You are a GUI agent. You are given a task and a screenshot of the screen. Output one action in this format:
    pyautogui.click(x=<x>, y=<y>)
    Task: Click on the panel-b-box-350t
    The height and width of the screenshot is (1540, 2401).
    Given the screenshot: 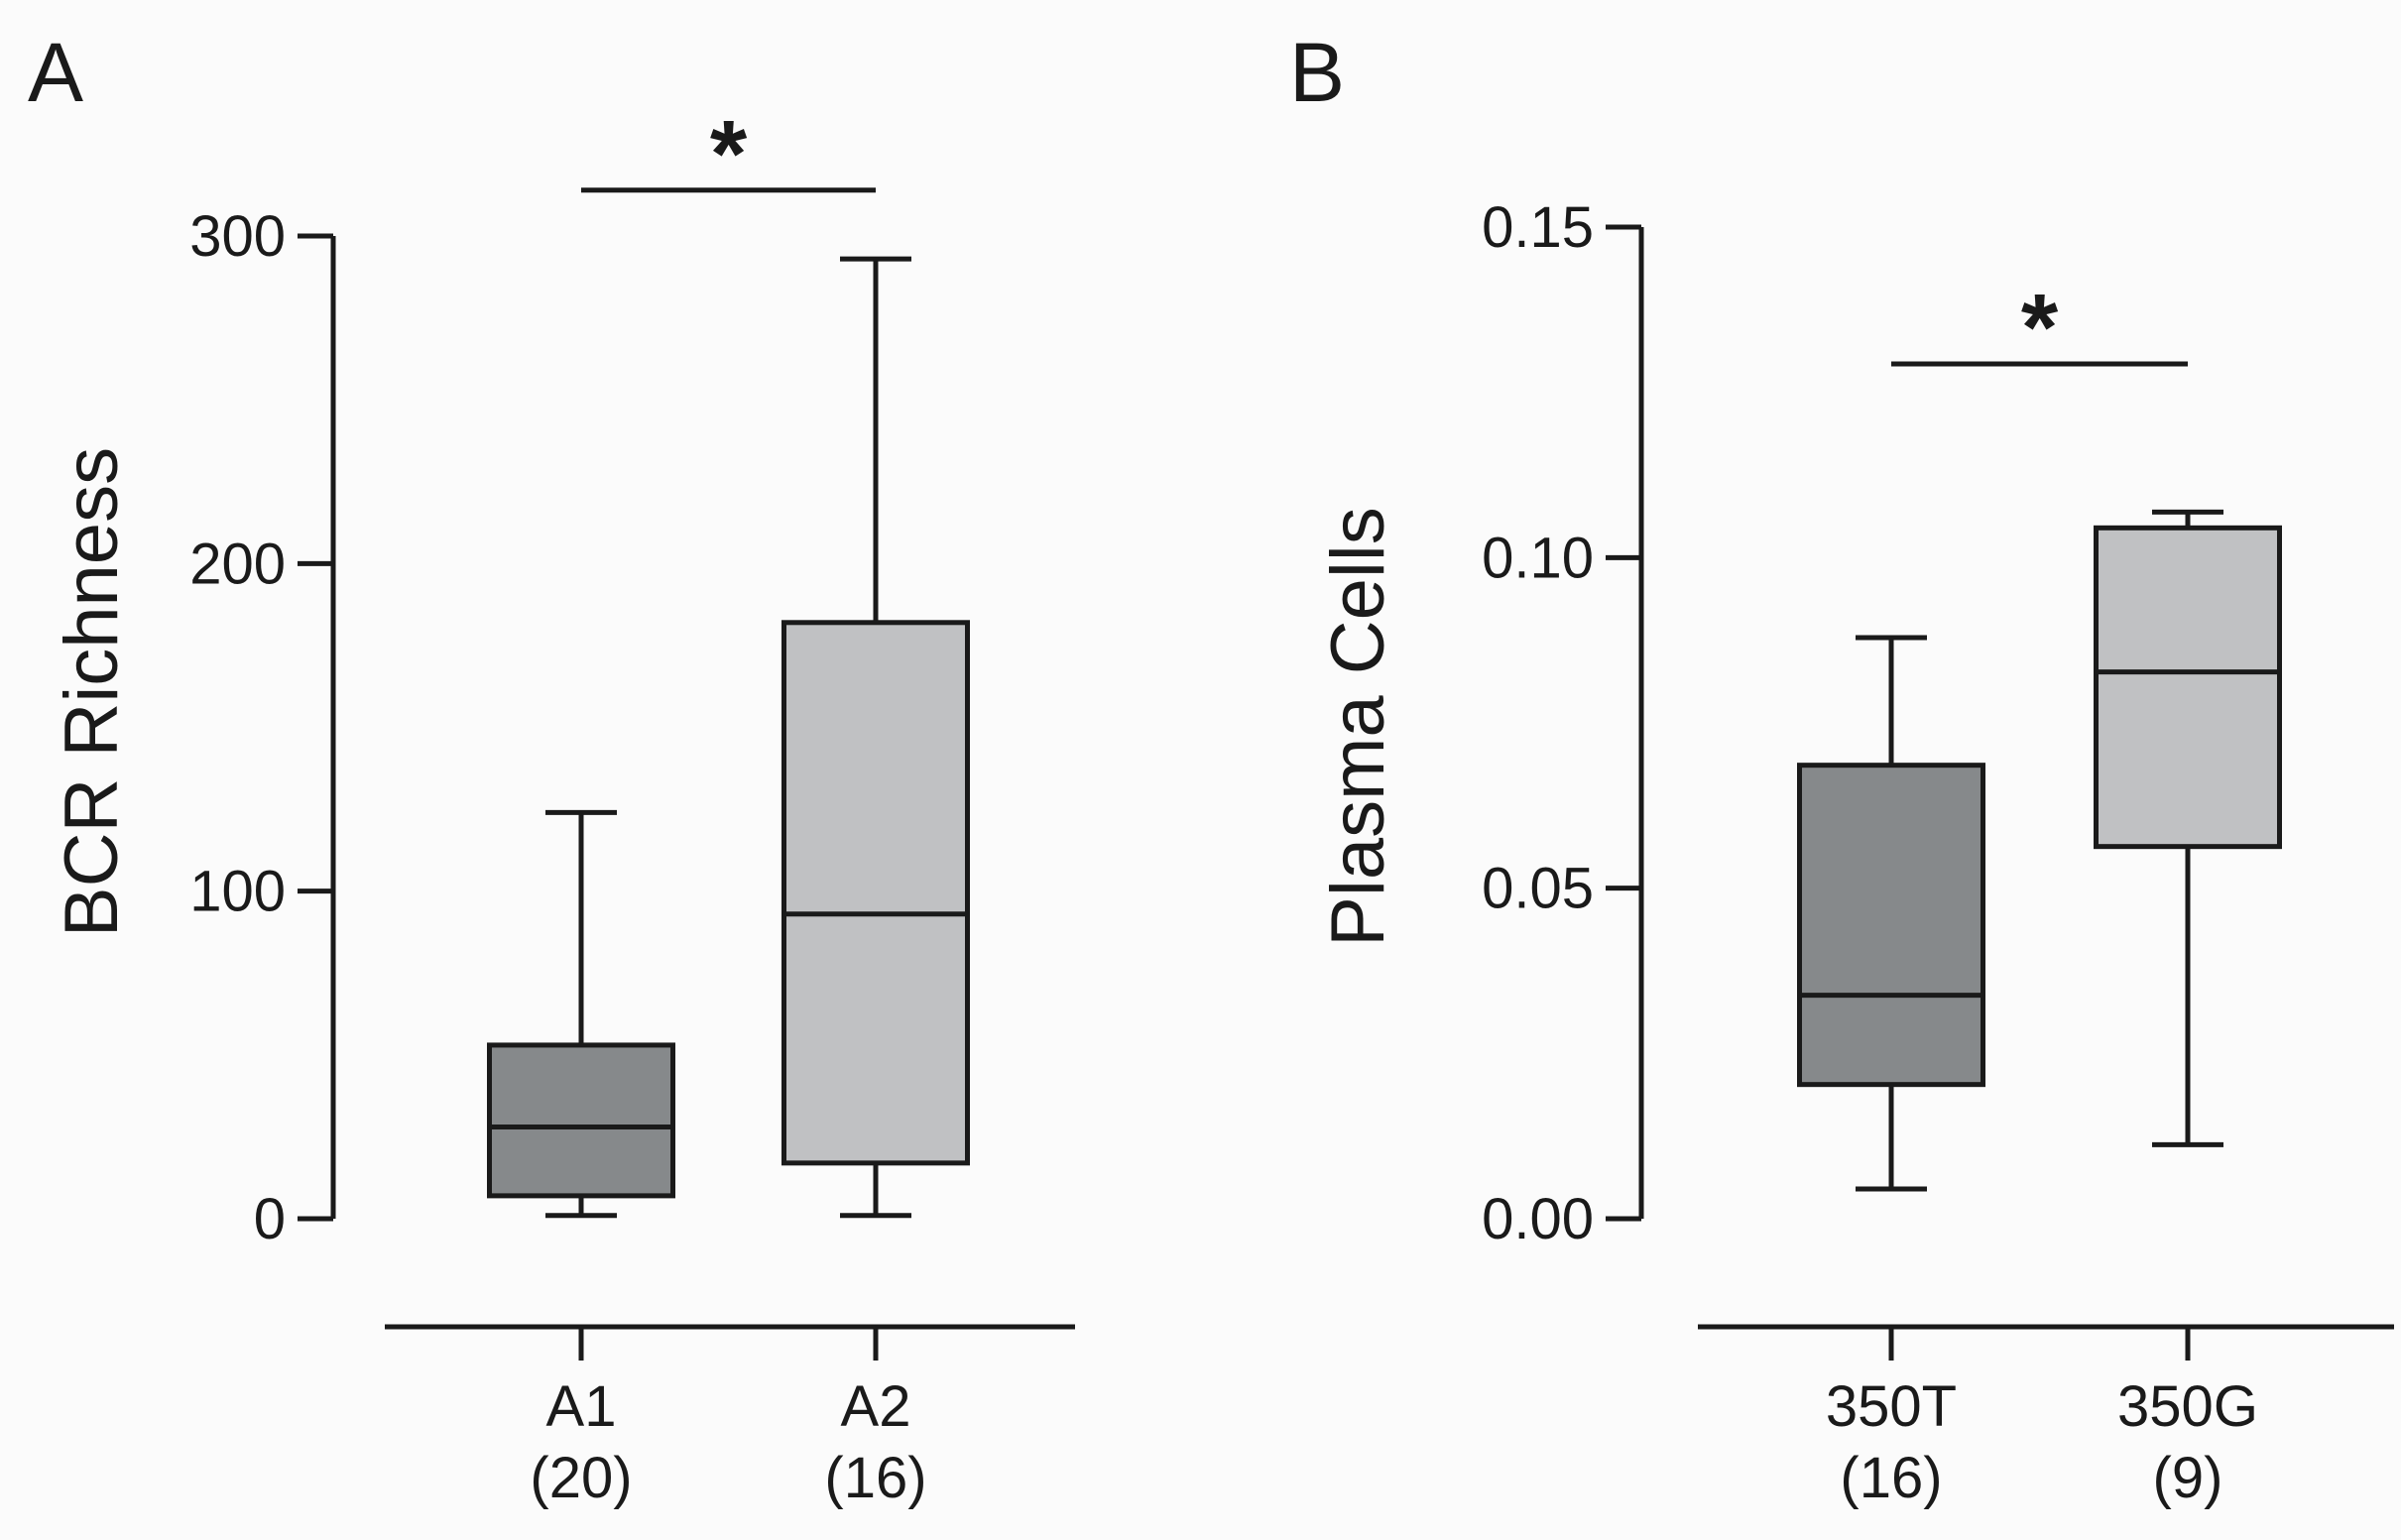 What is the action you would take?
    pyautogui.click(x=1891, y=925)
    